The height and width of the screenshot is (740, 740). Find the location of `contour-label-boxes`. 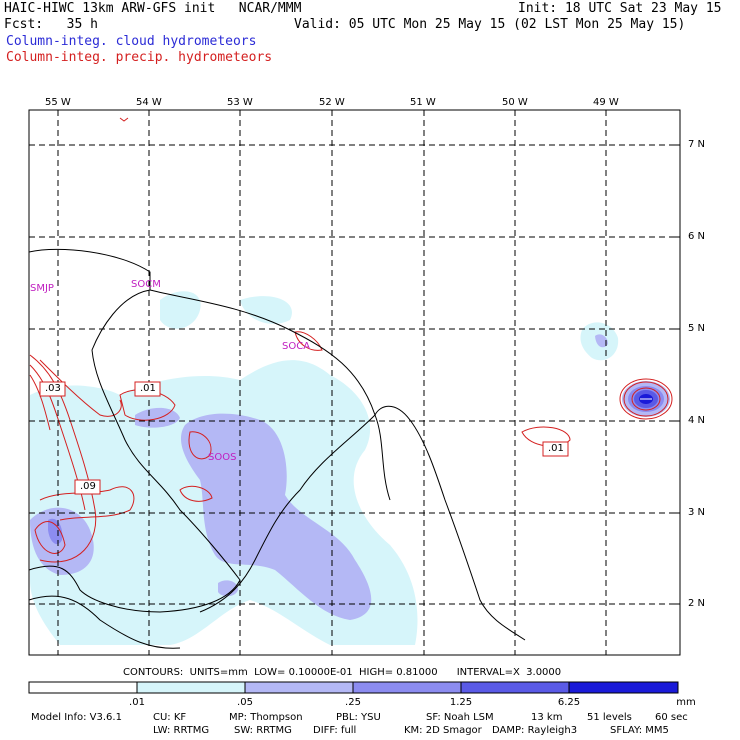

contour-label-boxes is located at coordinates (304, 438).